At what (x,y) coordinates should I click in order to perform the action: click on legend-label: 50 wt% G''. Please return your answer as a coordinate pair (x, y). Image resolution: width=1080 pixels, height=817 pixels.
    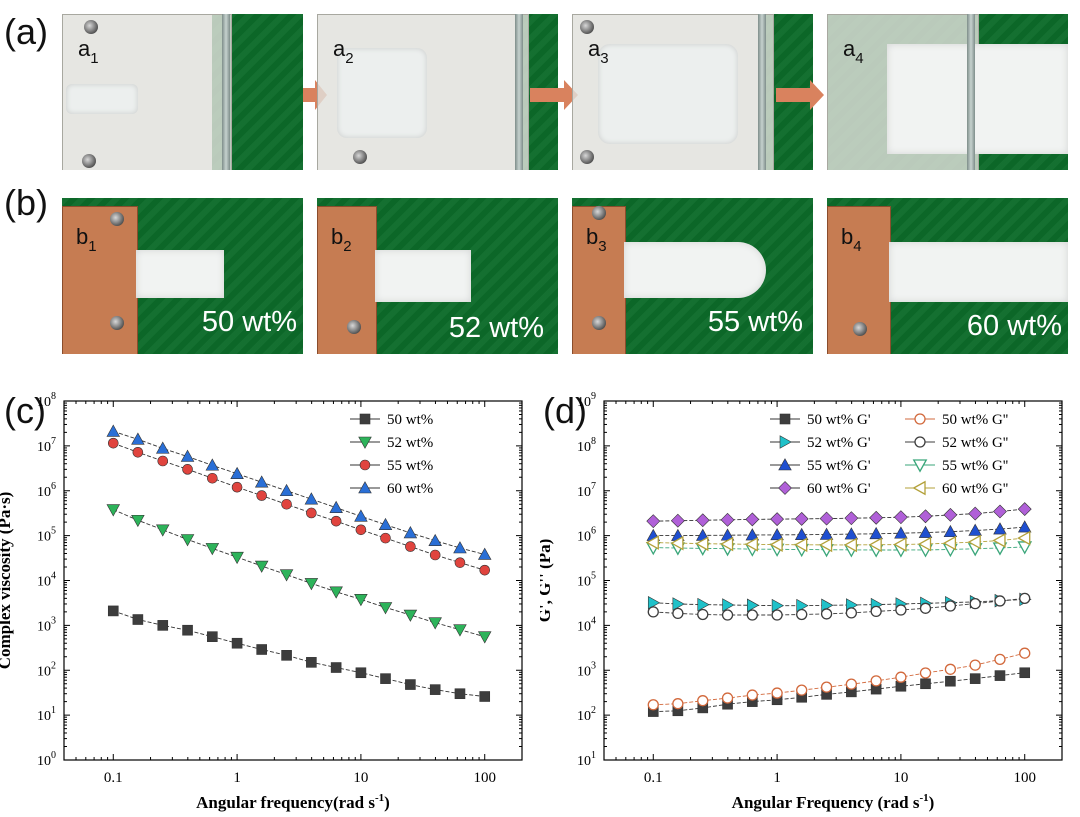
    Looking at the image, I should click on (975, 420).